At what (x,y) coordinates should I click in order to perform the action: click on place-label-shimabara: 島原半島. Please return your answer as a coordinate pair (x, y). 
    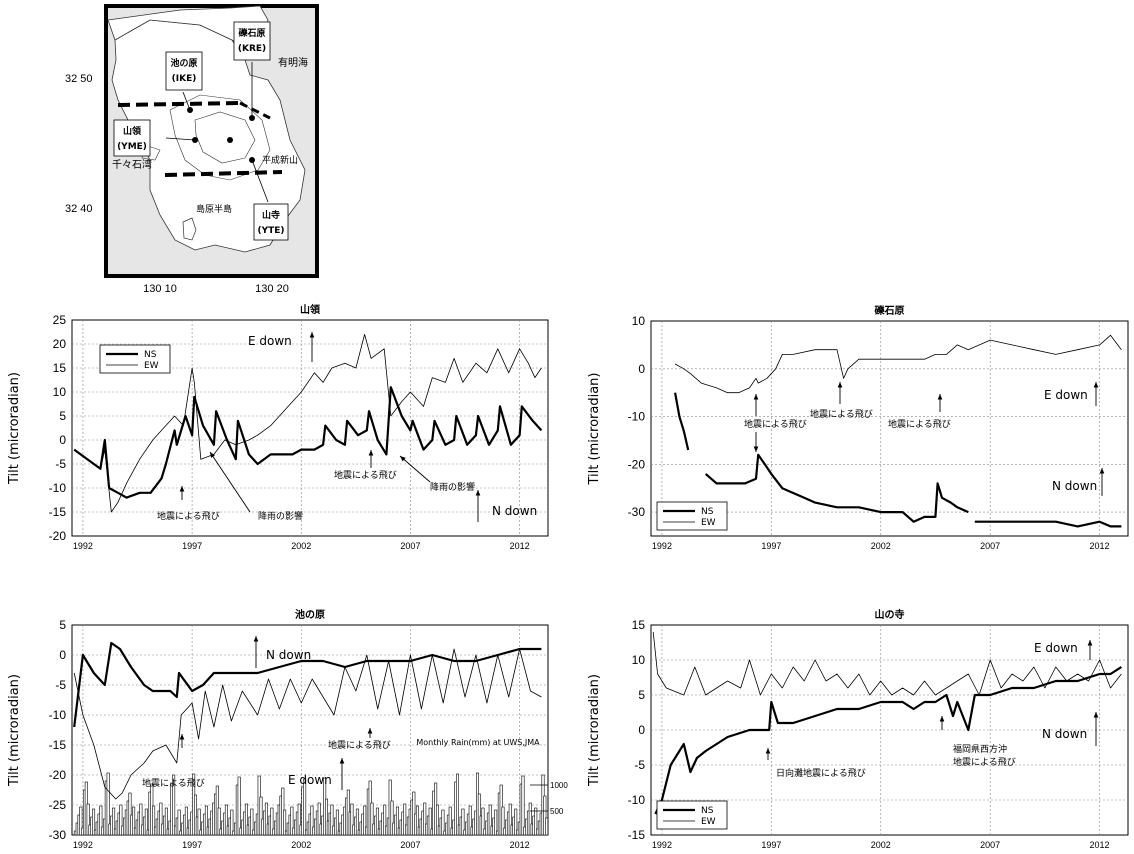
    Looking at the image, I should click on (214, 209).